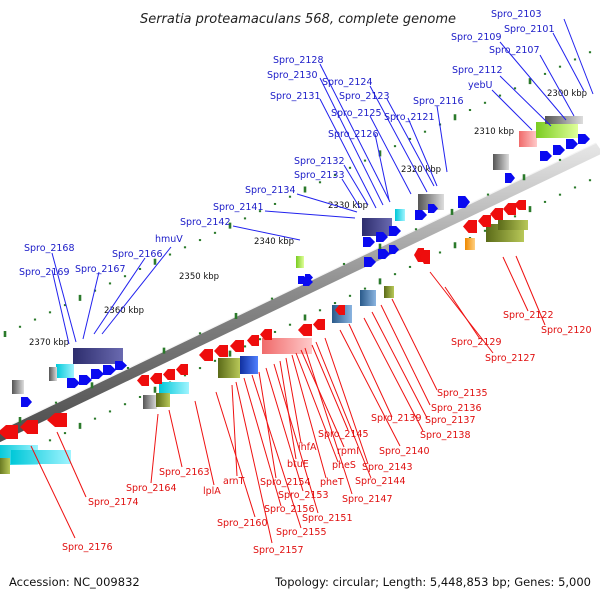  I want to click on gene-label: Spro_2174, so click(113, 502).